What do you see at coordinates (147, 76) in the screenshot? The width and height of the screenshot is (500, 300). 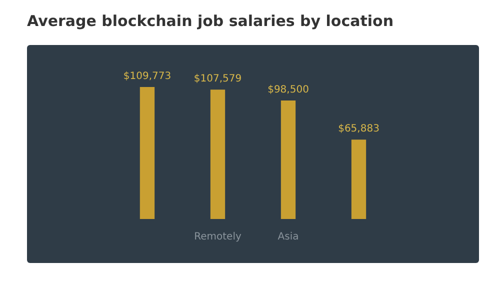 I see `data-label: $109,773` at bounding box center [147, 76].